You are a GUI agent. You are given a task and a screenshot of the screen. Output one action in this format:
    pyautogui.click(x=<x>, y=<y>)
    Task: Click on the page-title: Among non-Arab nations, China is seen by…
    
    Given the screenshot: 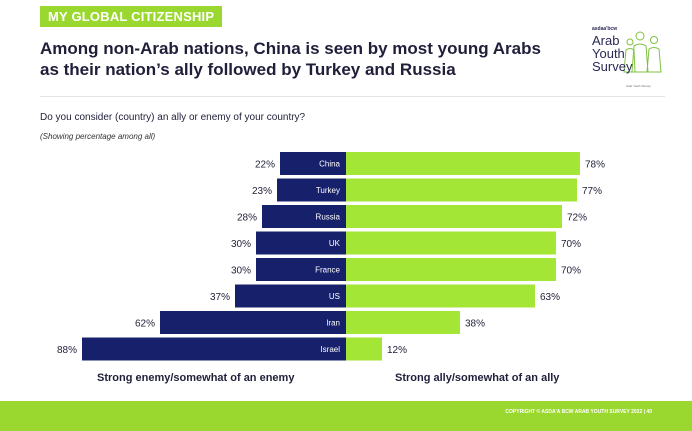 What is the action you would take?
    pyautogui.click(x=300, y=59)
    